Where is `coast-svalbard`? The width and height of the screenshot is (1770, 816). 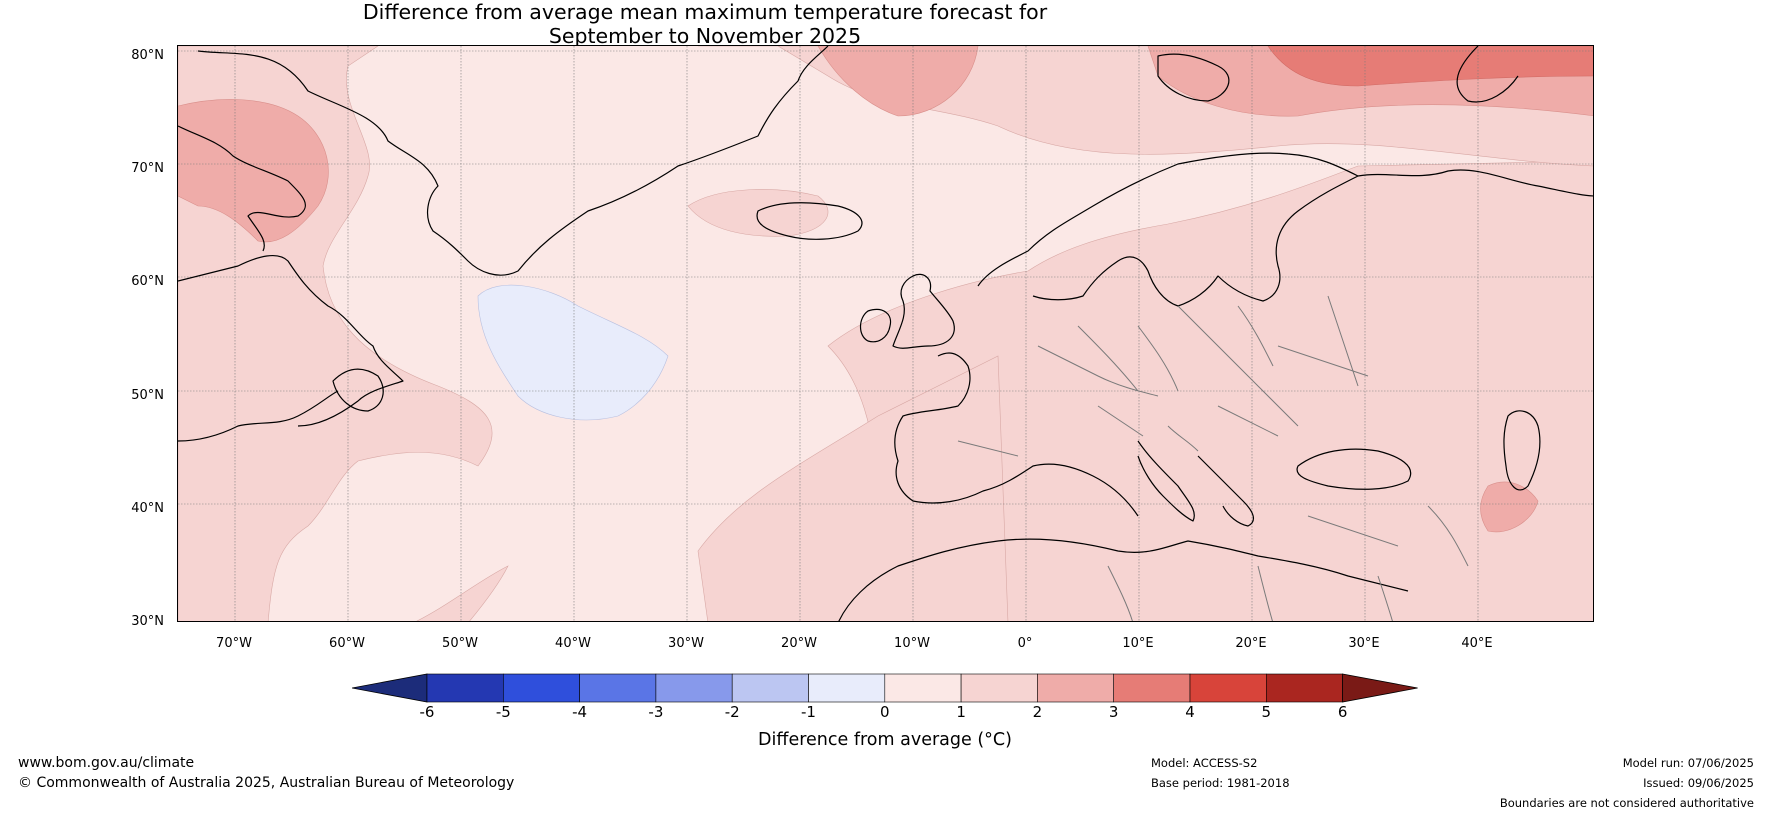 coast-svalbard is located at coordinates (1193, 77).